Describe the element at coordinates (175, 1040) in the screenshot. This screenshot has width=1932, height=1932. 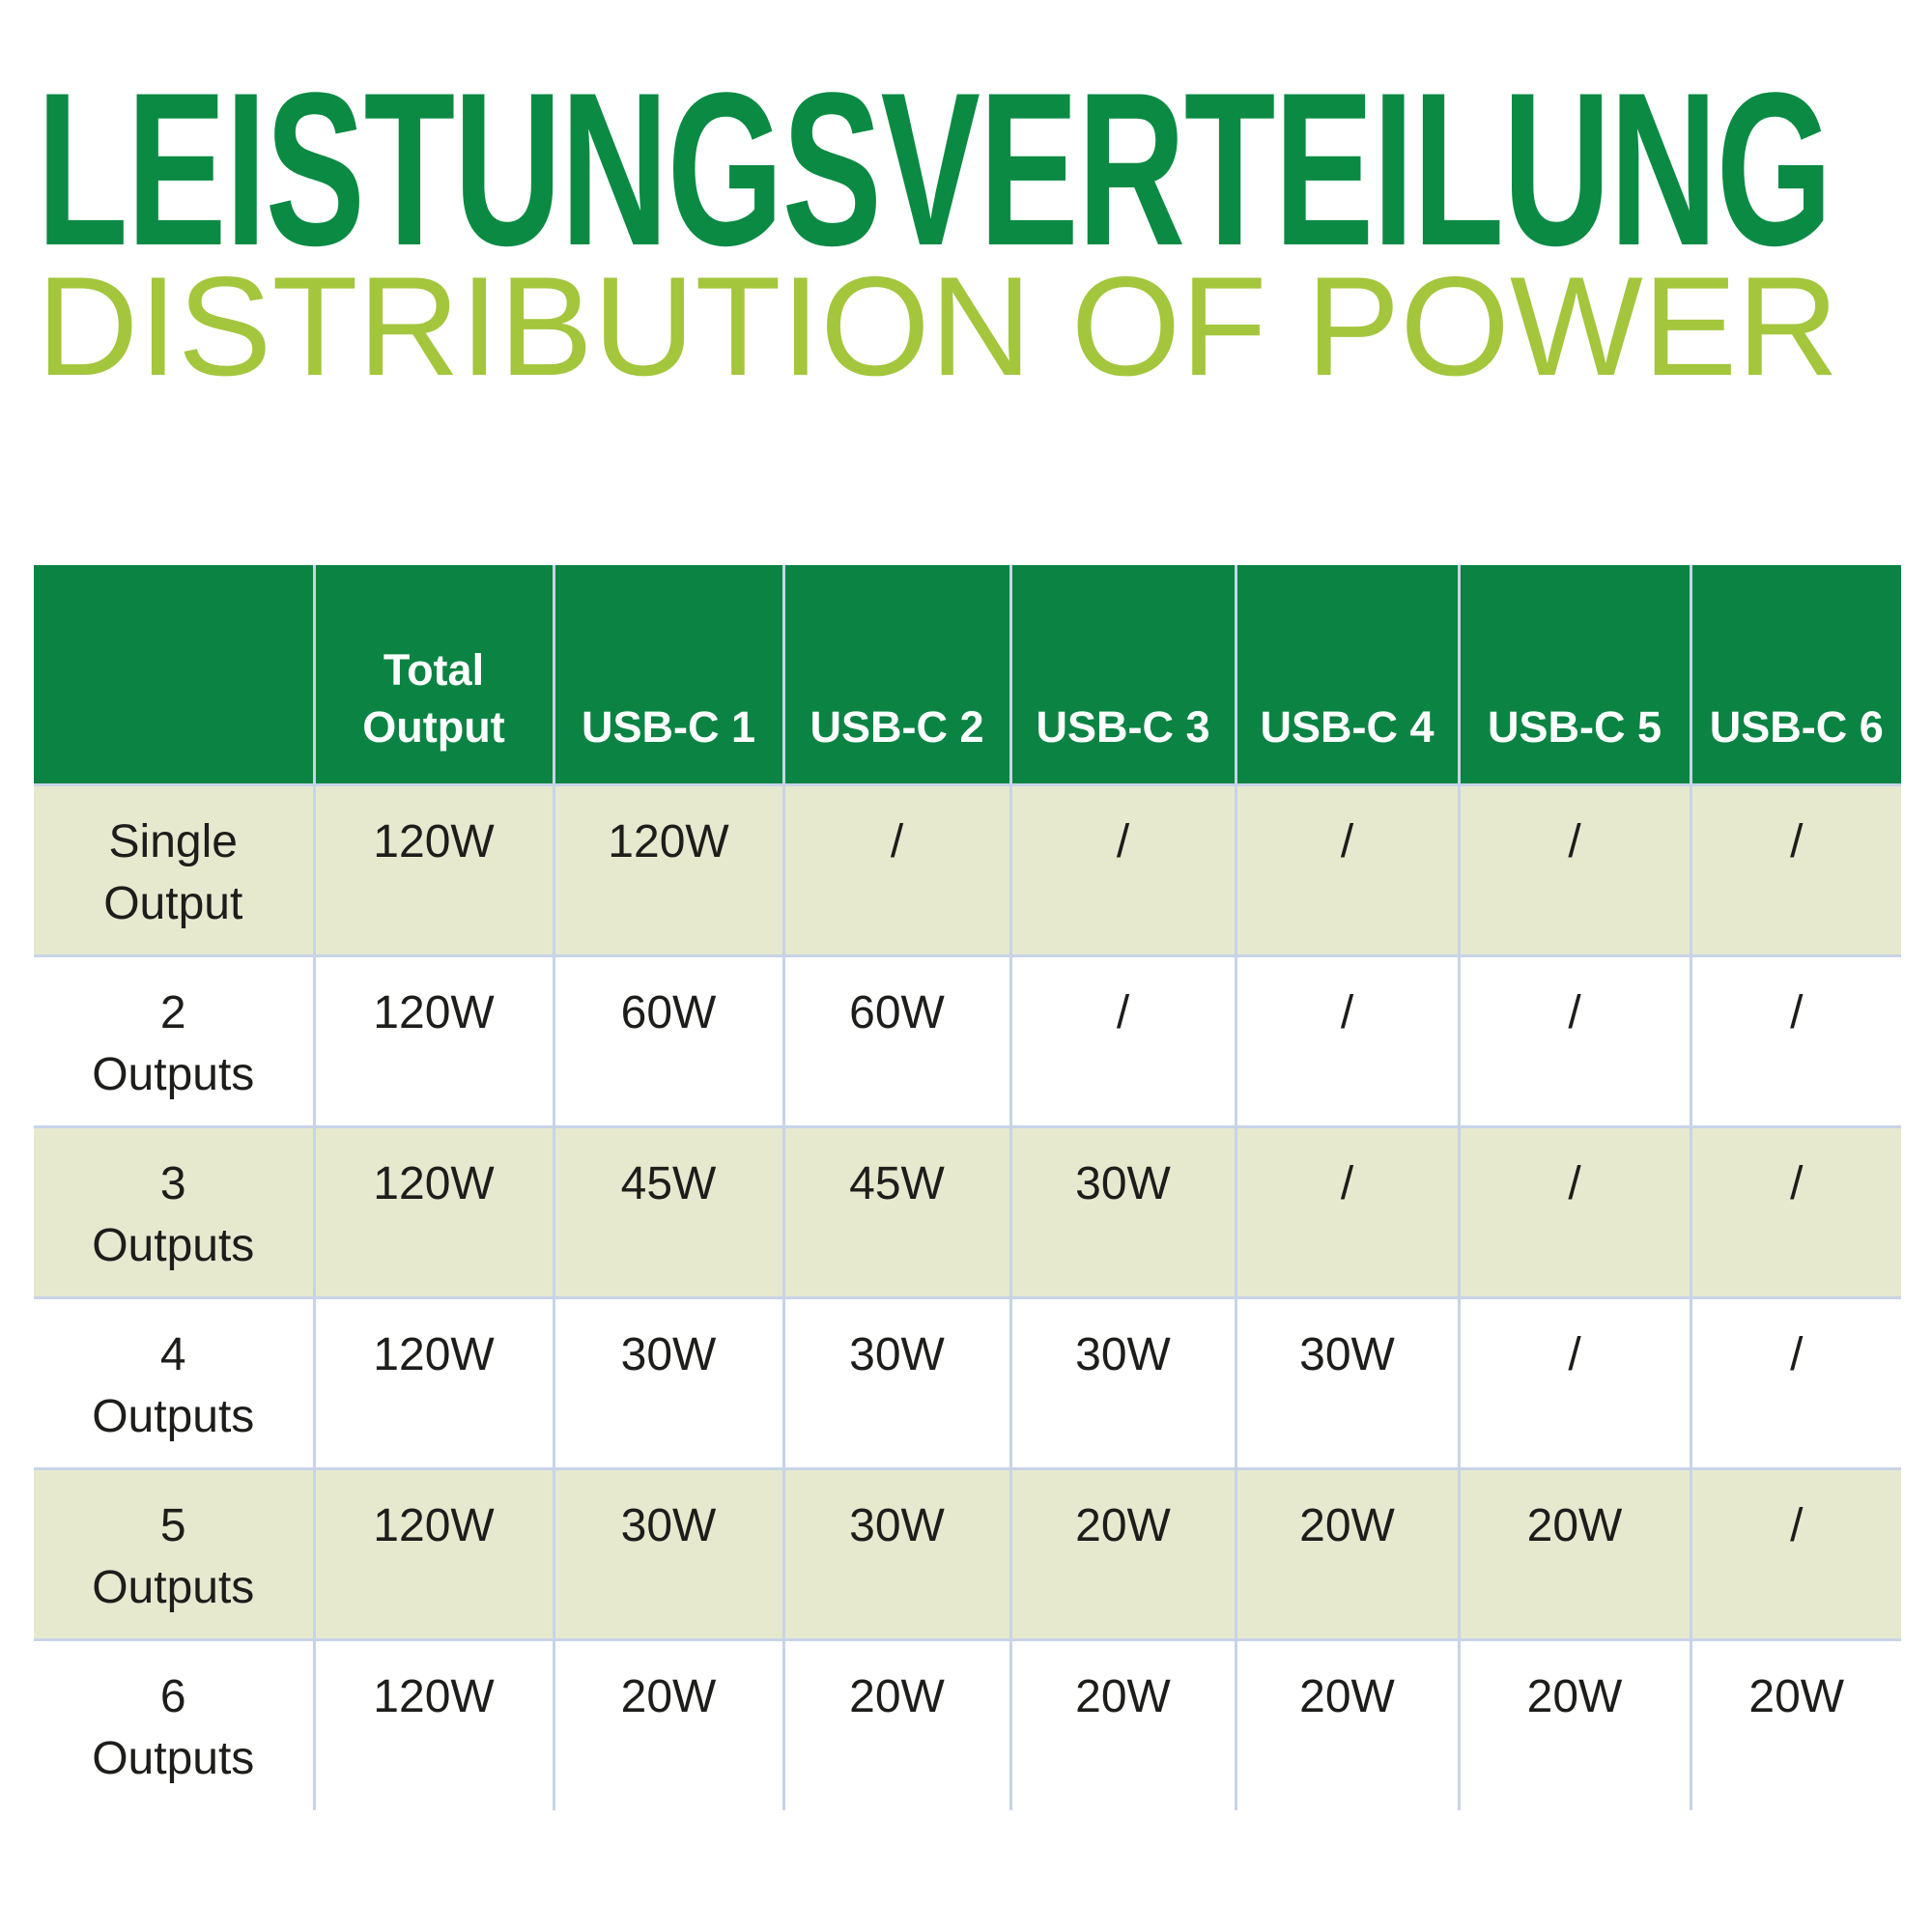
I see `row-label: 2 Outputs` at that location.